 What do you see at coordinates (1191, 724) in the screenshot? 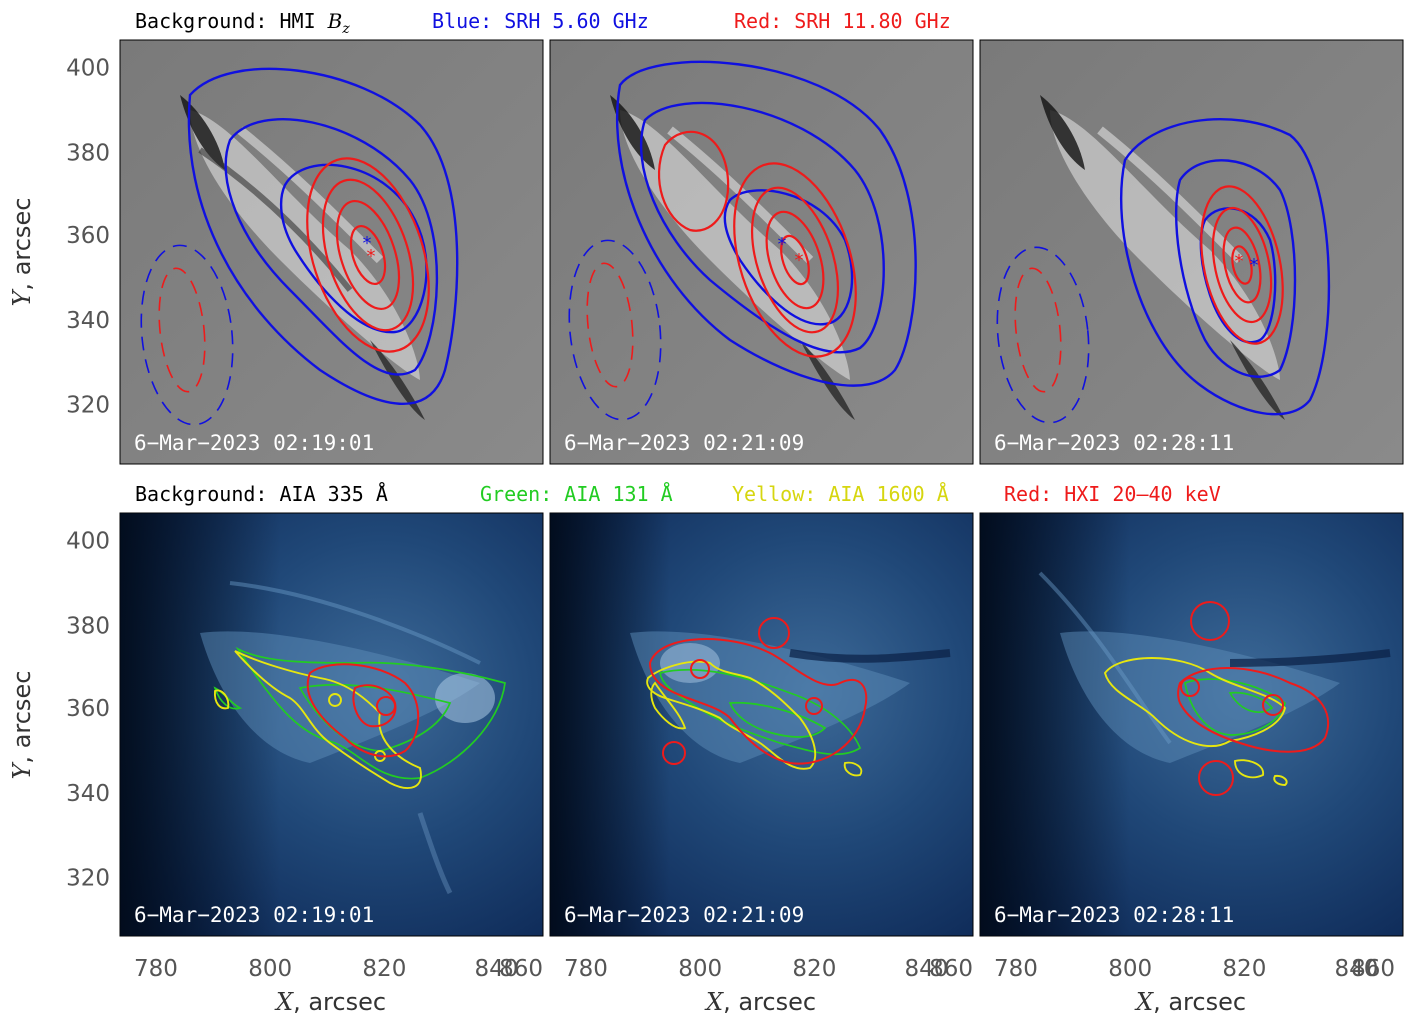
I see `euv-panel-3: 6−Mar−2023 02:28:11` at bounding box center [1191, 724].